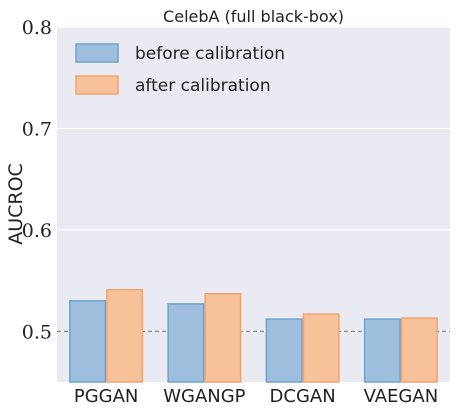 The image size is (457, 411). Describe the element at coordinates (303, 396) in the screenshot. I see `x-tick-label: DCGAN` at that location.